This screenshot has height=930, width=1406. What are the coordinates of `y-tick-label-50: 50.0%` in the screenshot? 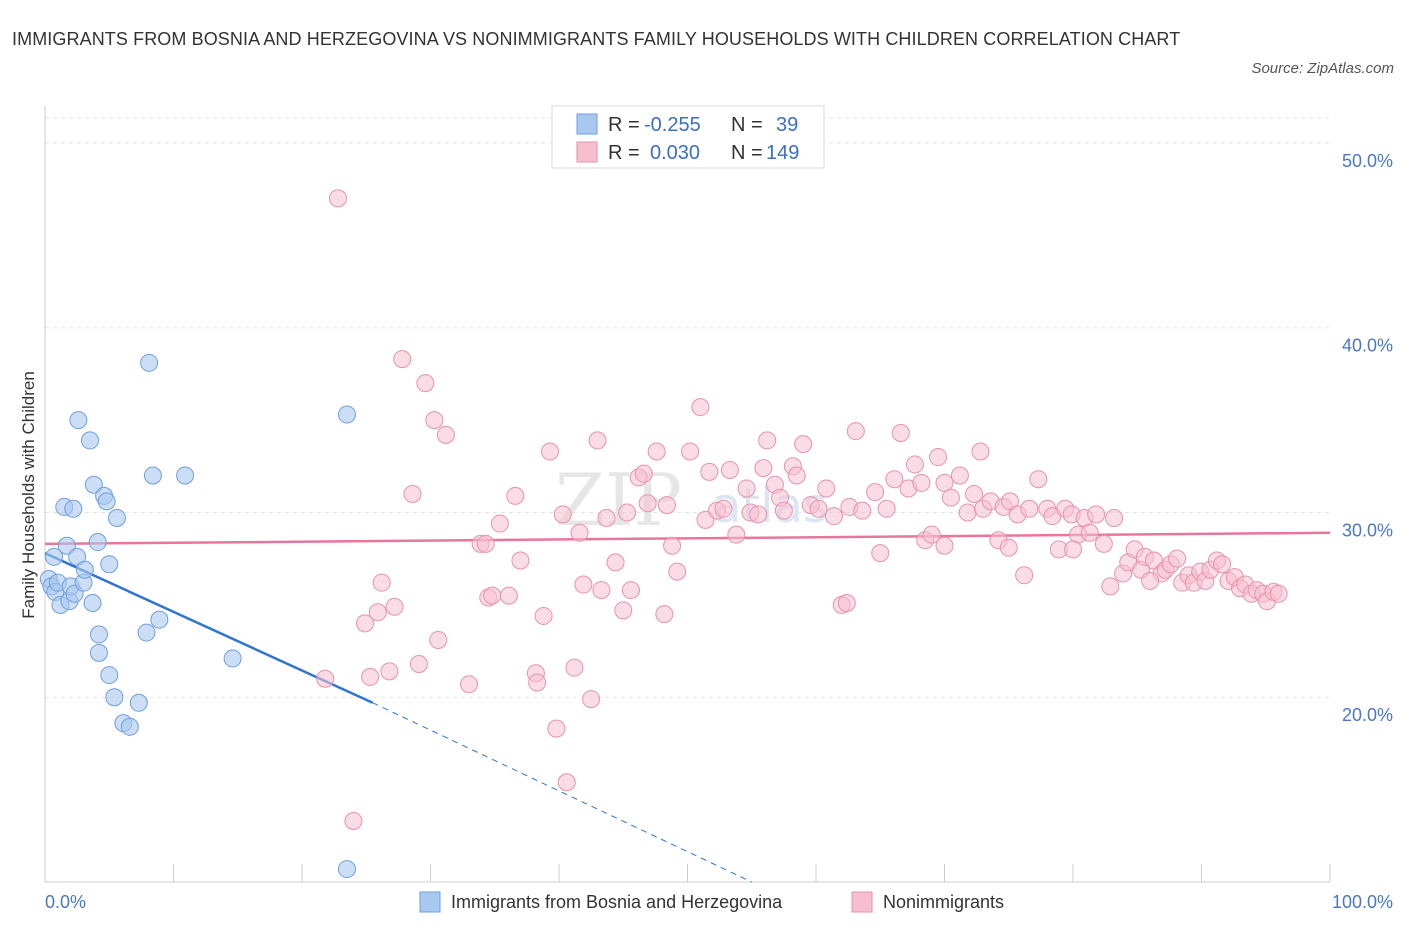 It's located at (1367, 161).